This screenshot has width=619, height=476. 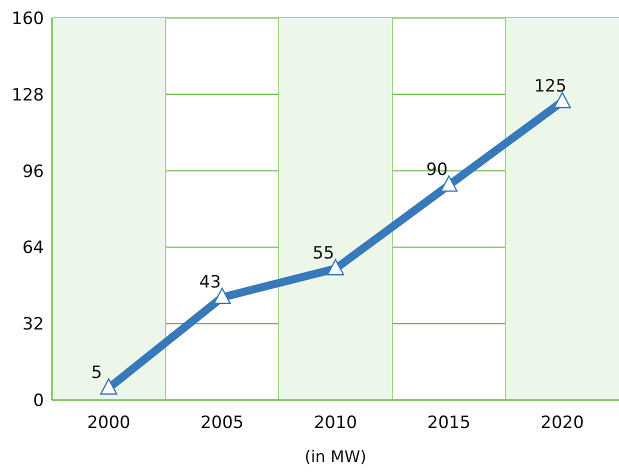 I want to click on y-tick-label: 32, so click(x=33, y=324).